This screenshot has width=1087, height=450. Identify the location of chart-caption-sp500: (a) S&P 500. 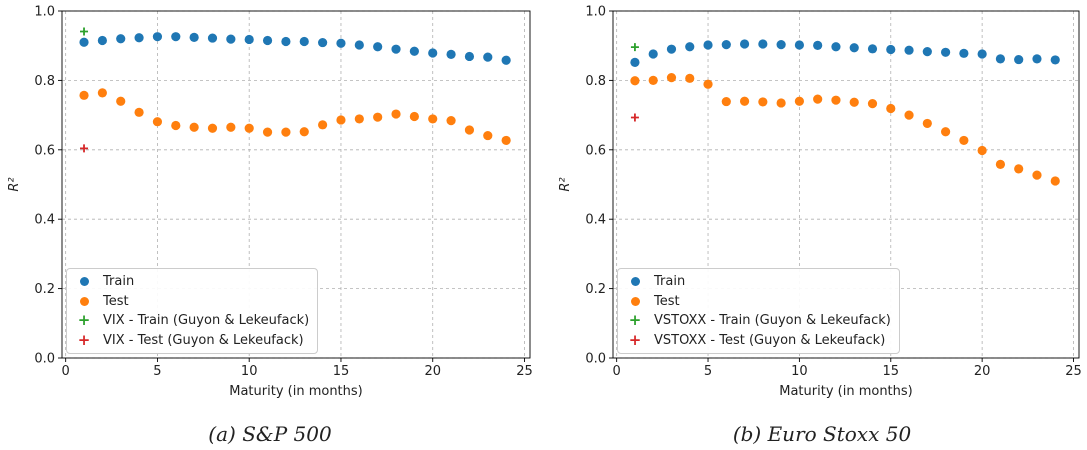
(270, 434).